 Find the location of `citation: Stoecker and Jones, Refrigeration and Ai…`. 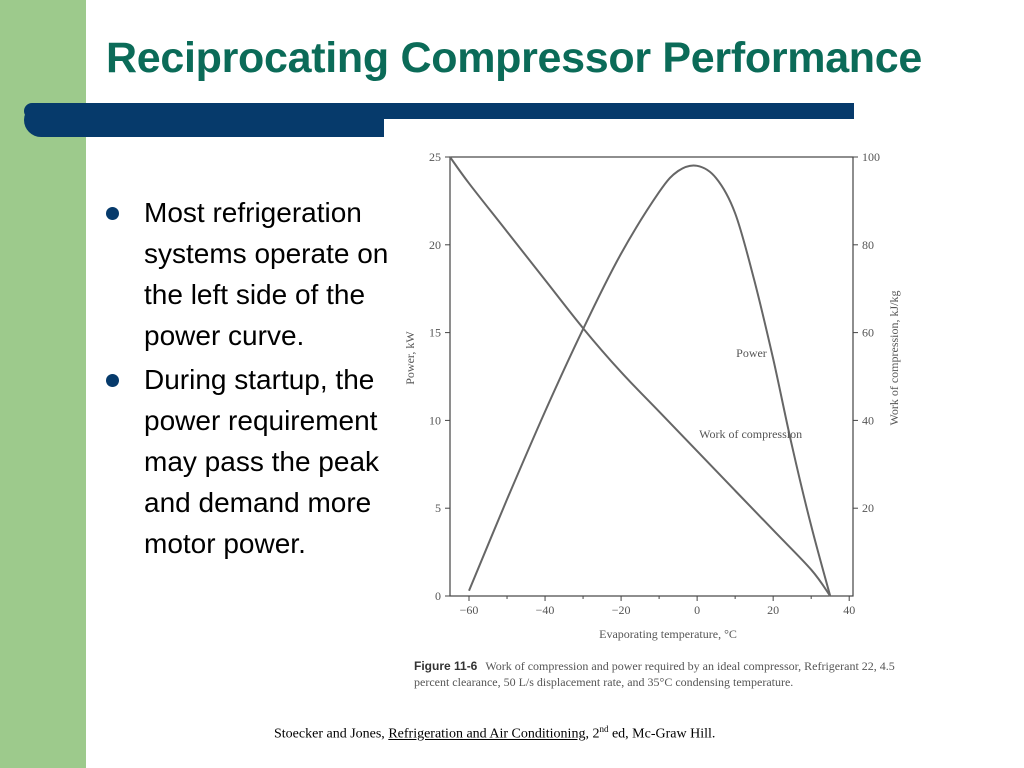

citation: Stoecker and Jones, Refrigeration and Ai… is located at coordinates (494, 733).